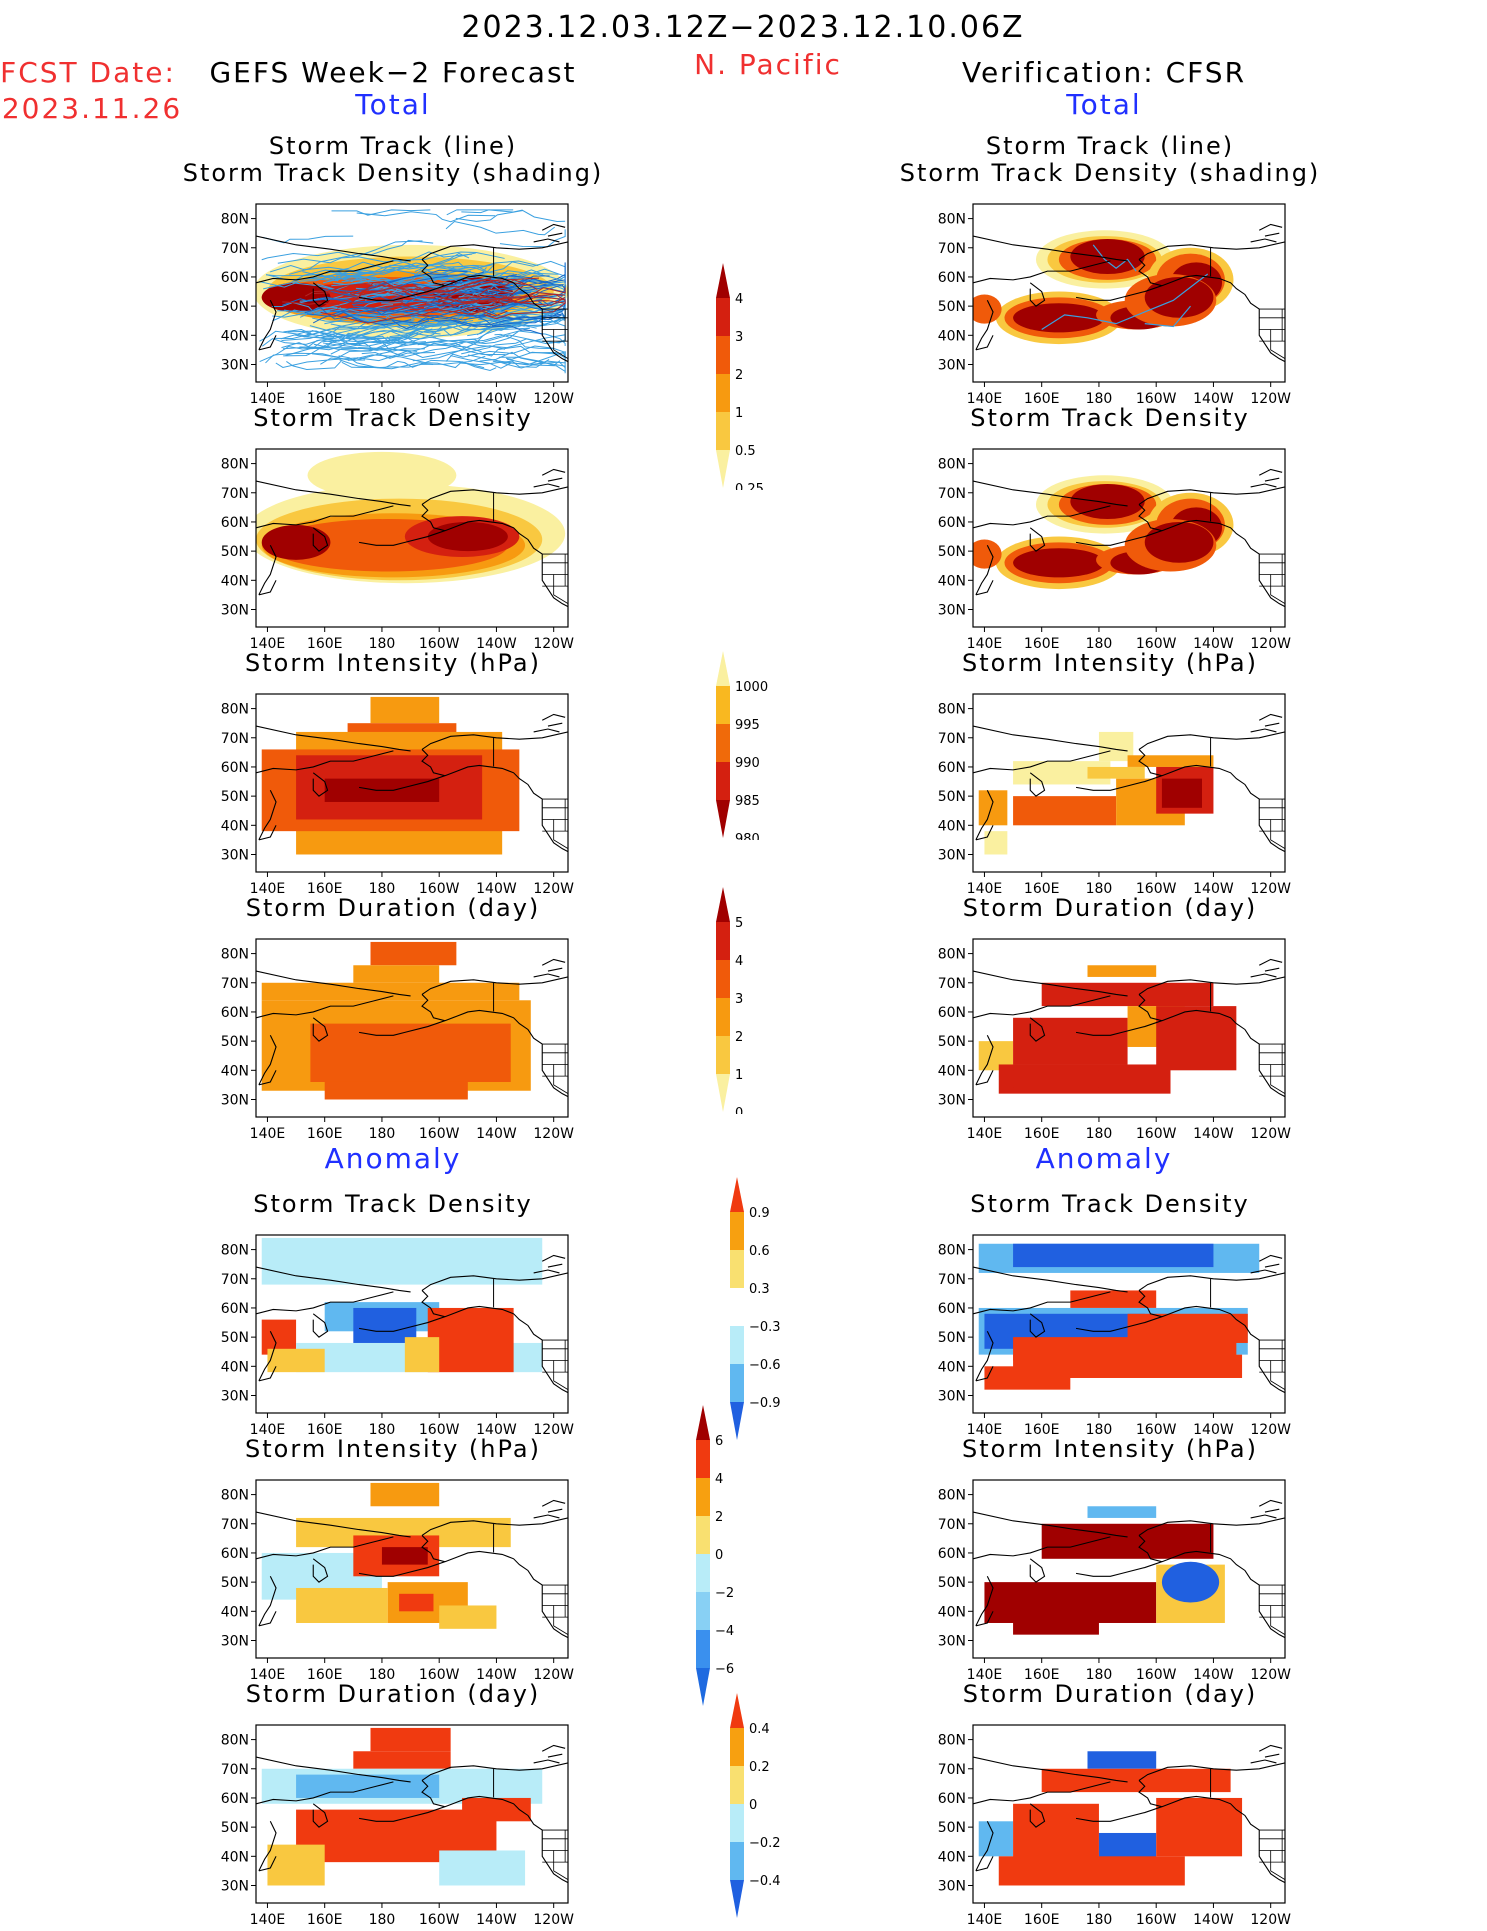  I want to click on colorbar-label: 4, so click(719, 1479).